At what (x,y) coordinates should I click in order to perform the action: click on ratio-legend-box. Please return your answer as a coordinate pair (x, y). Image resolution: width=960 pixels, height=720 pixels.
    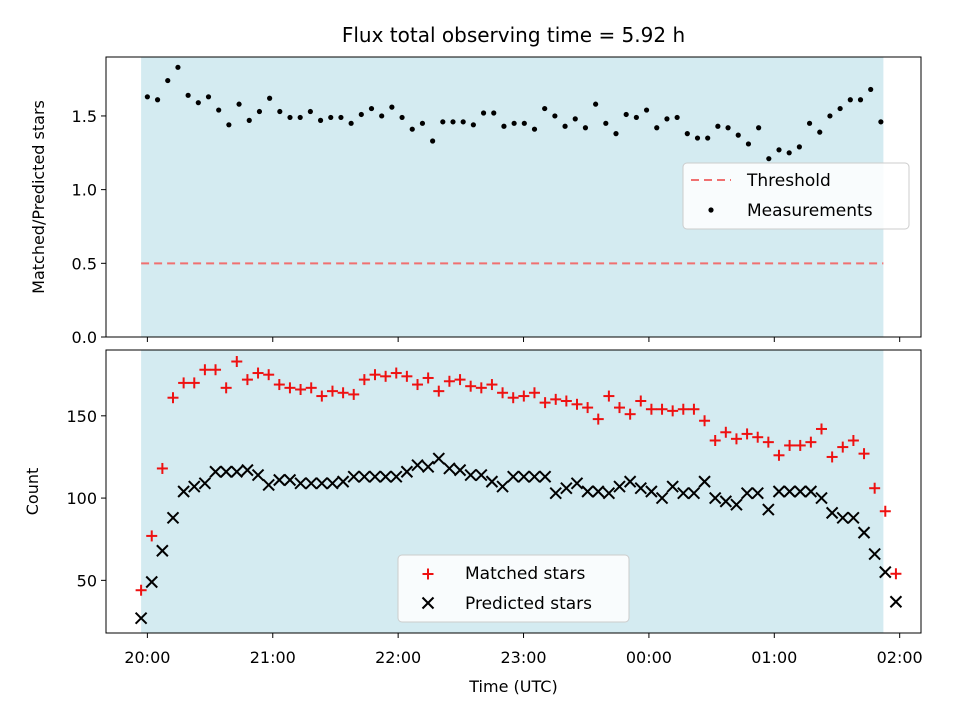
    Looking at the image, I should click on (796, 196).